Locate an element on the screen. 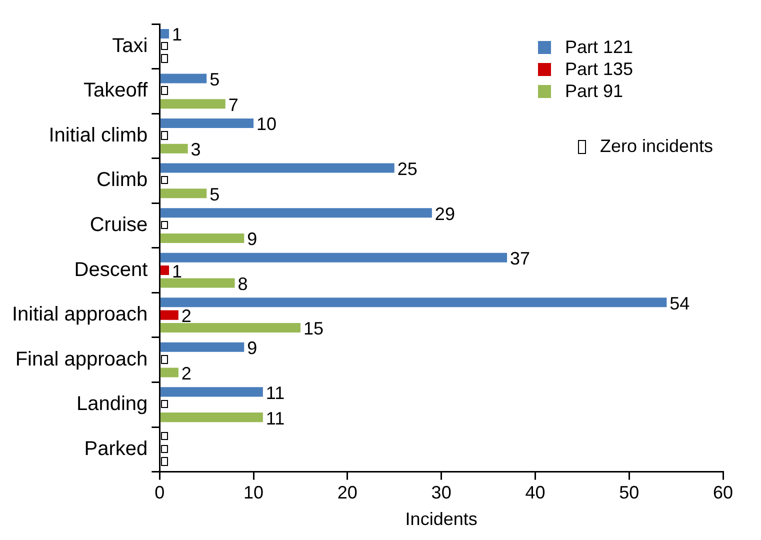 The width and height of the screenshot is (761, 540). data-label: 29 is located at coordinates (444, 214).